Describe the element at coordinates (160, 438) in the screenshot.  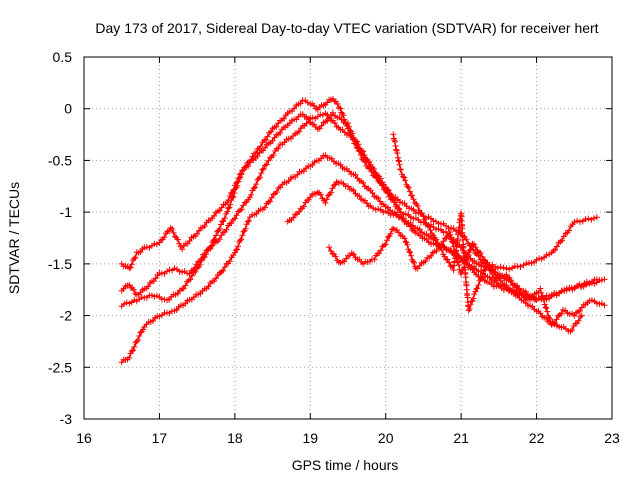
I see `x-tick-label: 17` at that location.